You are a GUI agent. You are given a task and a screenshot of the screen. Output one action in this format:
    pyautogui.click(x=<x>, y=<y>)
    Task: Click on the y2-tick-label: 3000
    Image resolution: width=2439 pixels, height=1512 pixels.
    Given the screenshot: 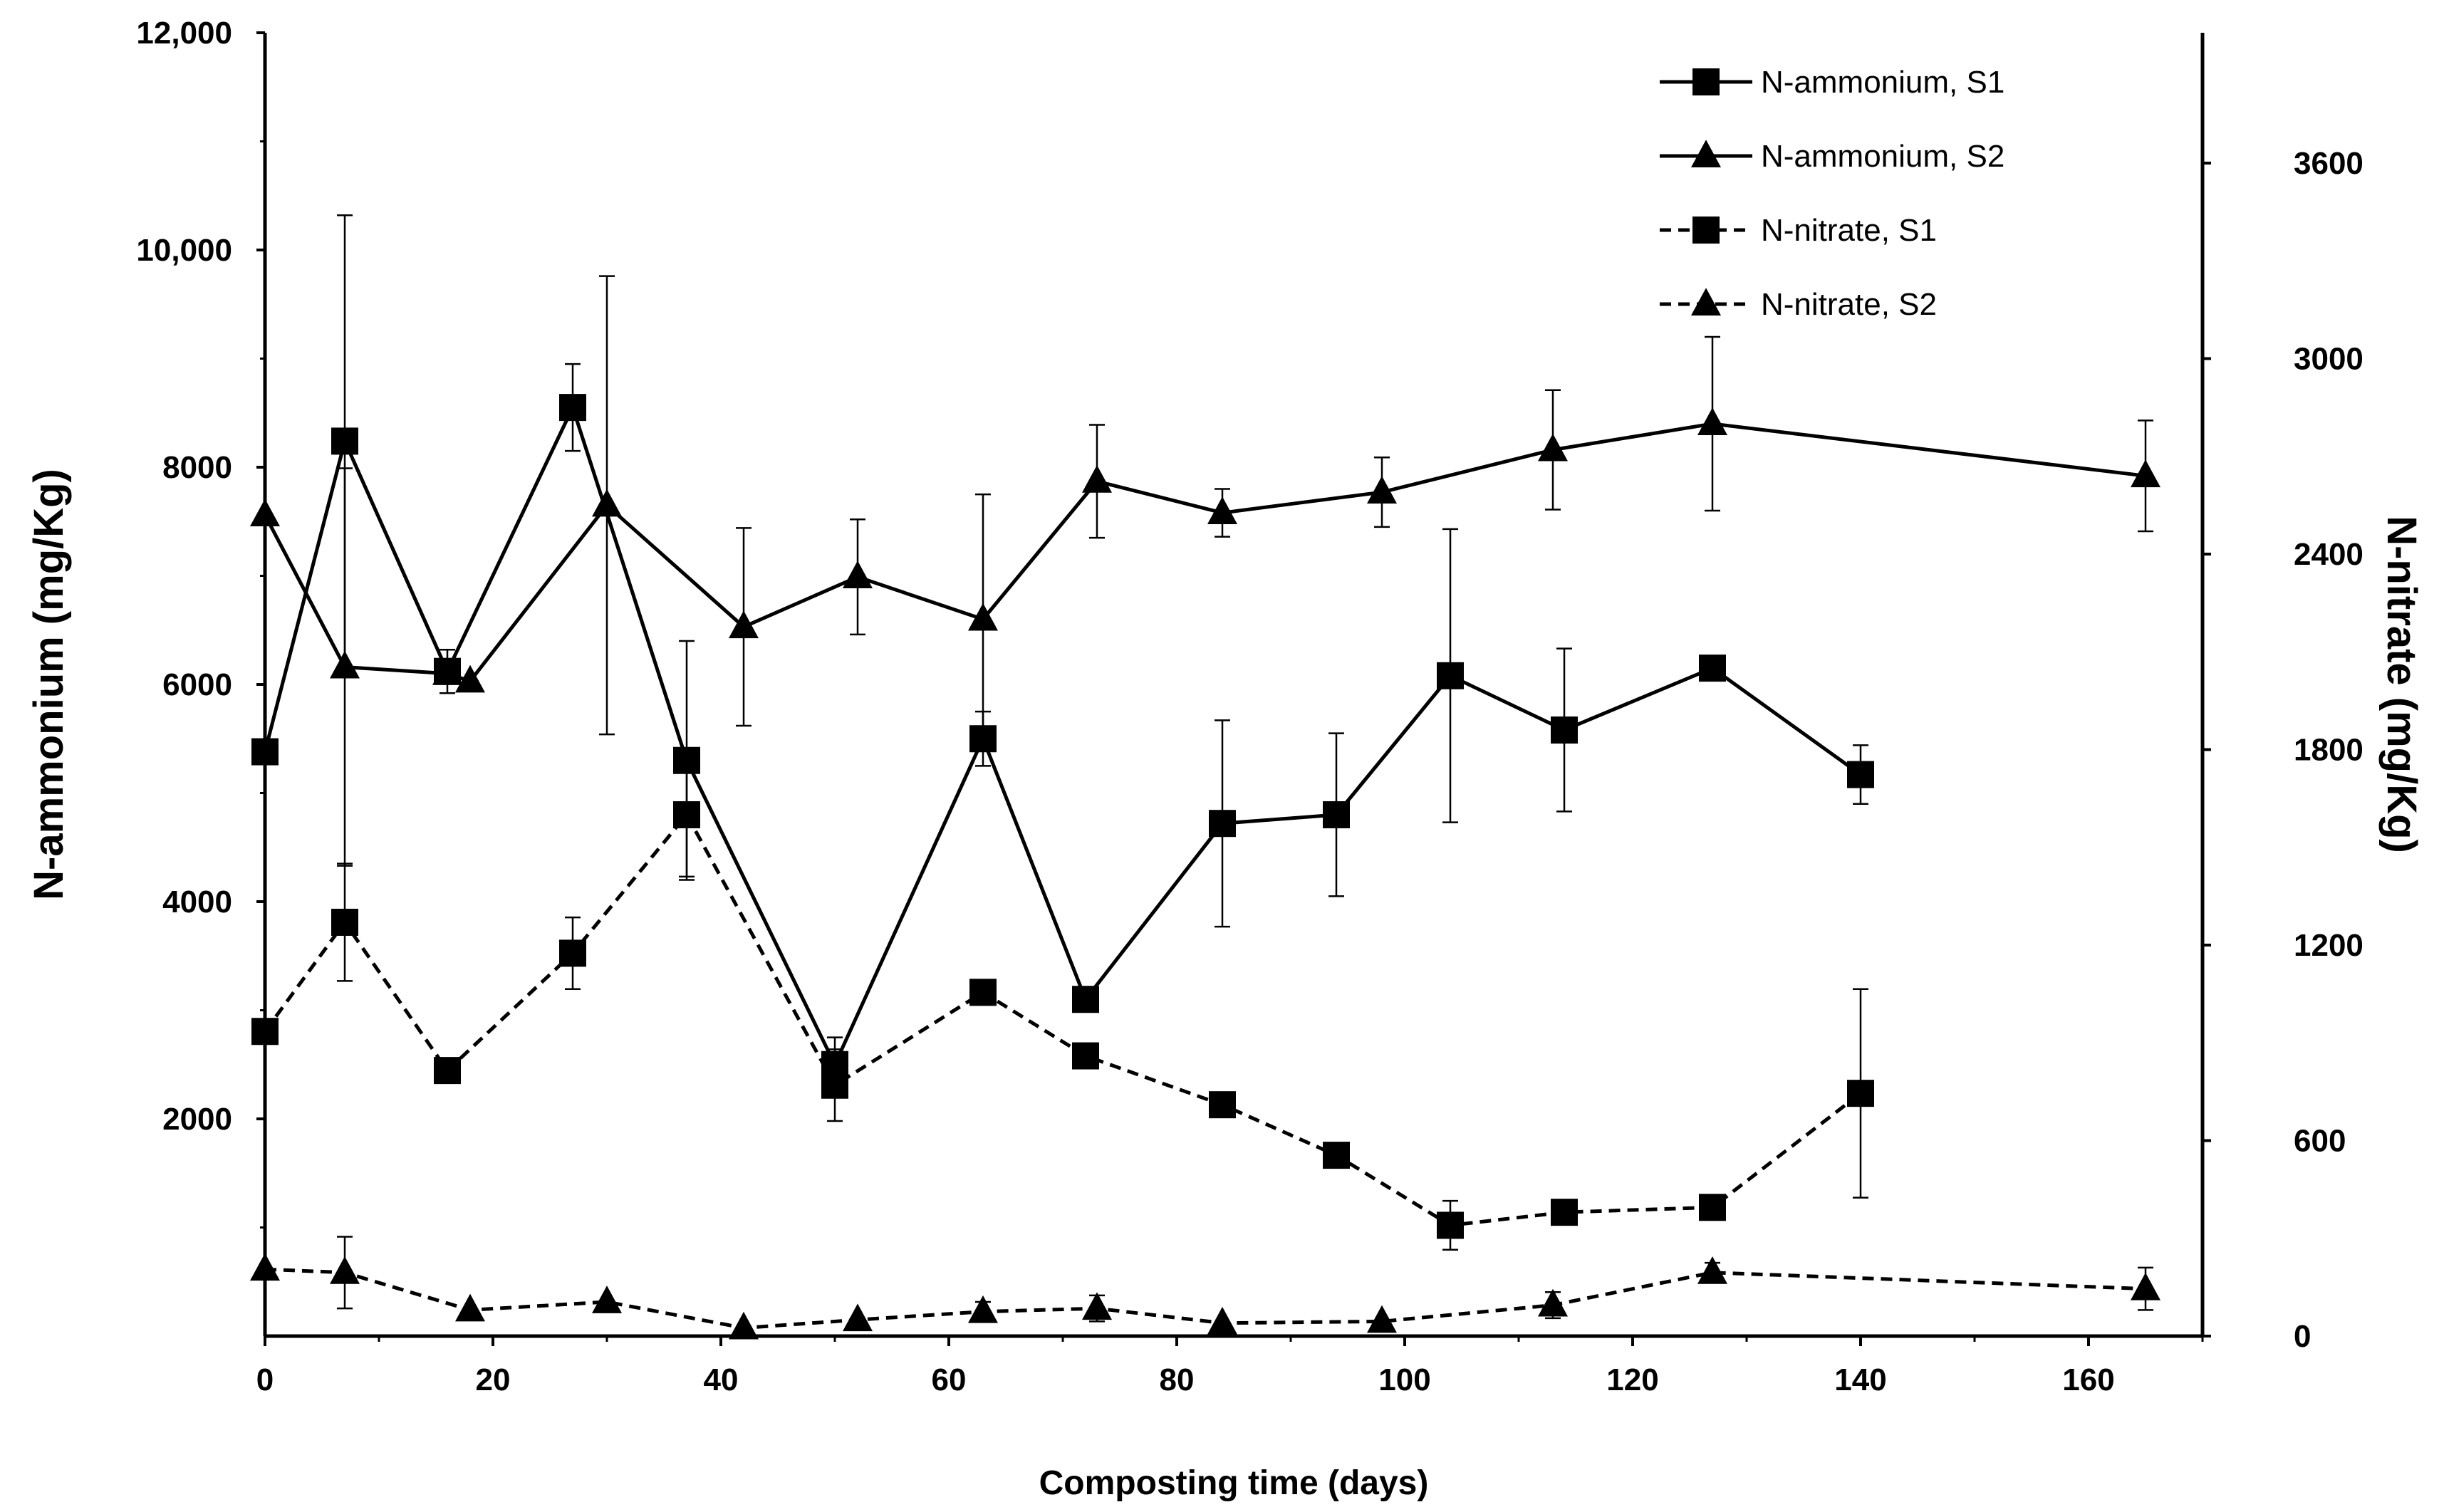 What is the action you would take?
    pyautogui.click(x=2328, y=359)
    